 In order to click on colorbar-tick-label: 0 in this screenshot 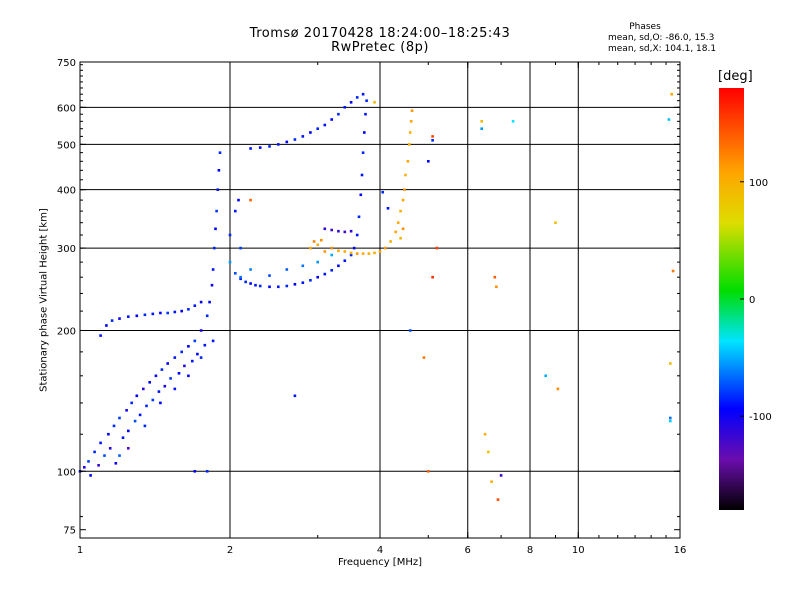, I will do `click(752, 300)`.